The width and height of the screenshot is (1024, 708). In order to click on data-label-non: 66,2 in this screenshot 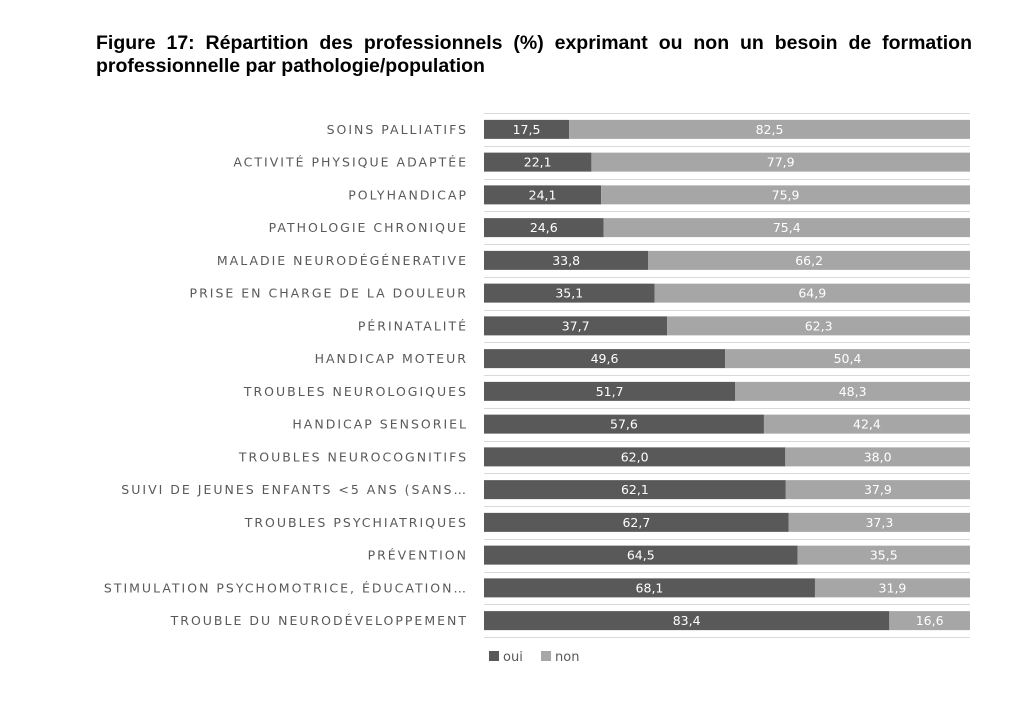, I will do `click(809, 260)`.